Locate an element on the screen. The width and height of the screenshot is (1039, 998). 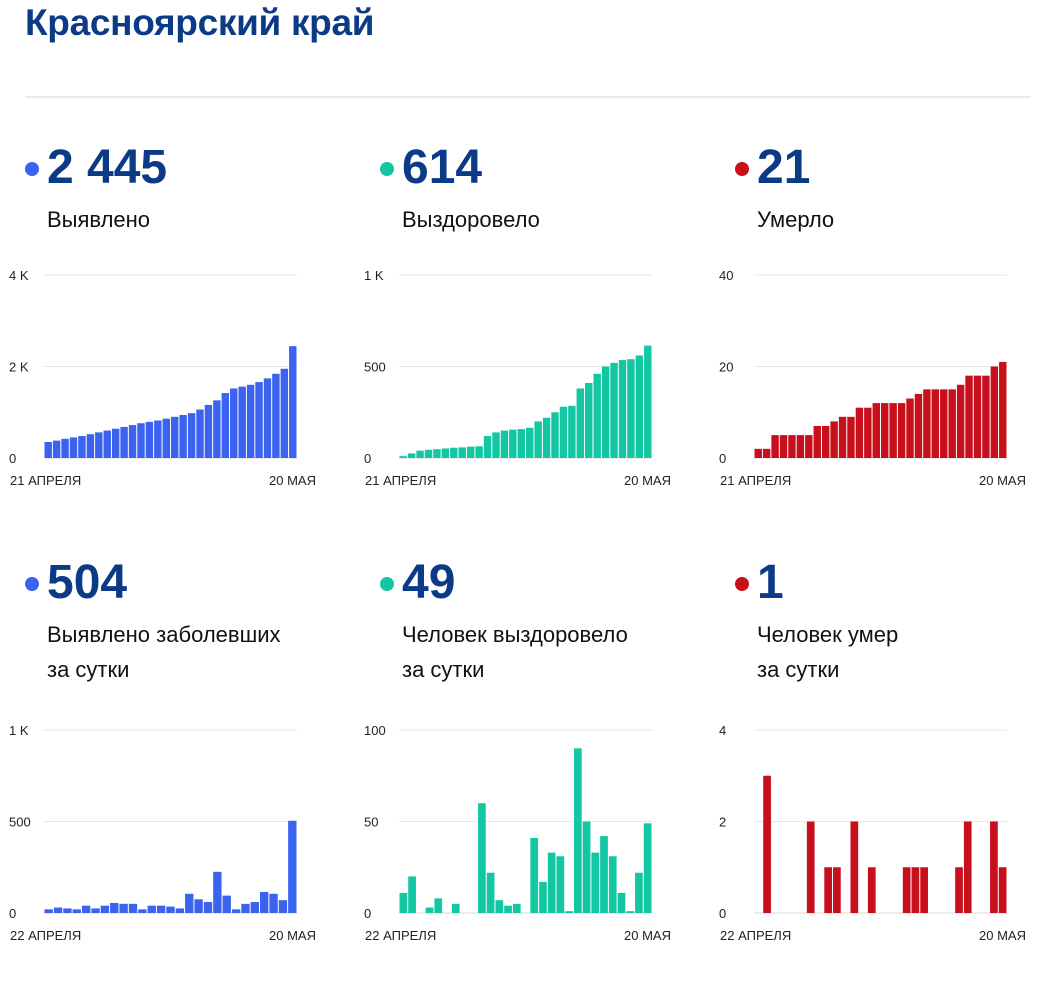
stat-label: Выявлено заболевших за сутки is located at coordinates (164, 652).